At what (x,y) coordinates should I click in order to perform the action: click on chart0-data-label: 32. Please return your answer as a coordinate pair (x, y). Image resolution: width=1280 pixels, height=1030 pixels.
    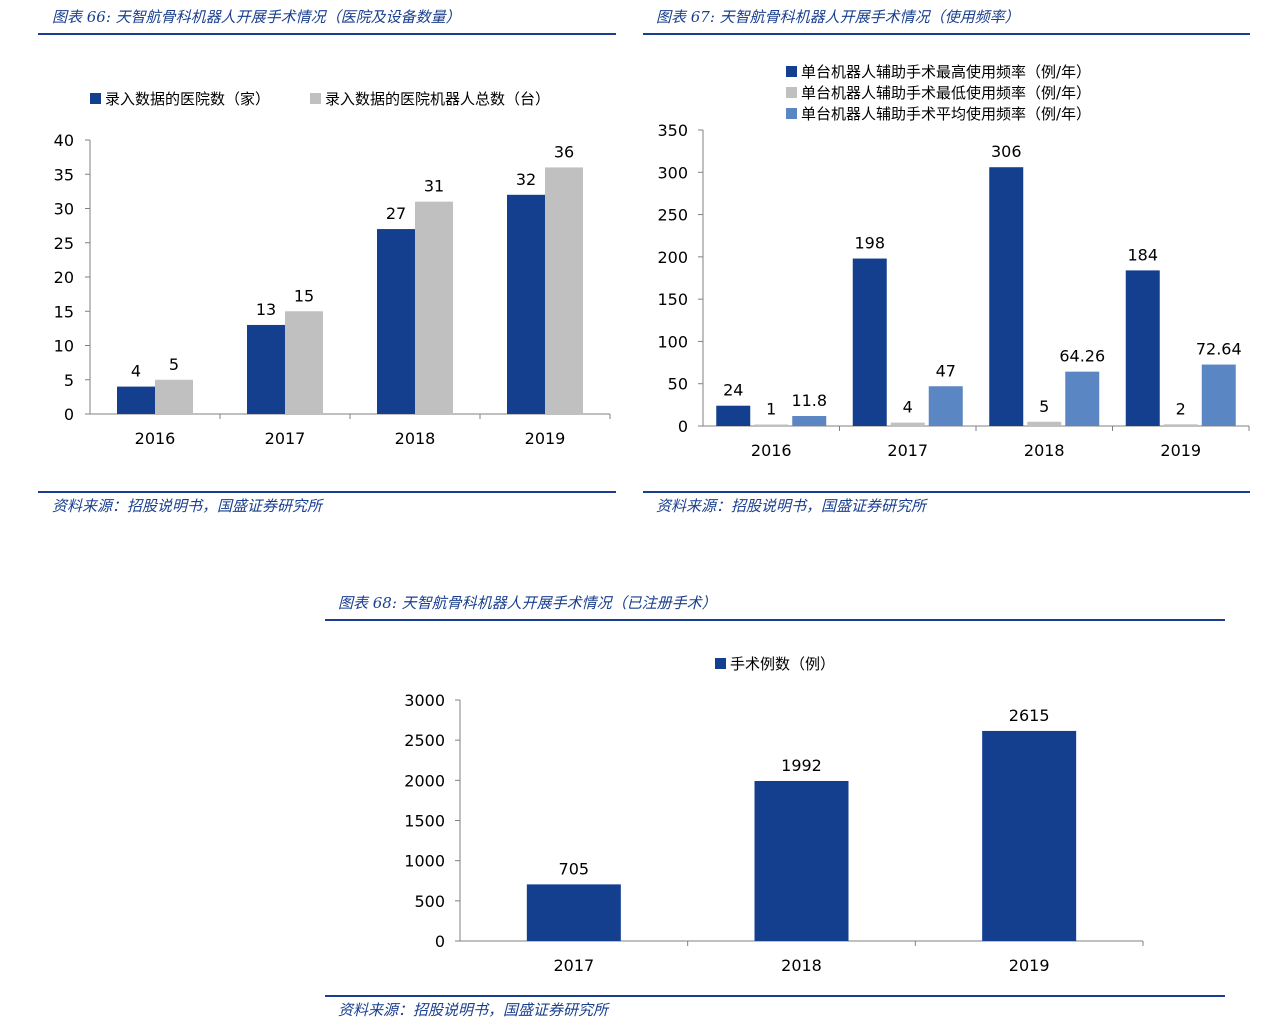
    Looking at the image, I should click on (526, 179).